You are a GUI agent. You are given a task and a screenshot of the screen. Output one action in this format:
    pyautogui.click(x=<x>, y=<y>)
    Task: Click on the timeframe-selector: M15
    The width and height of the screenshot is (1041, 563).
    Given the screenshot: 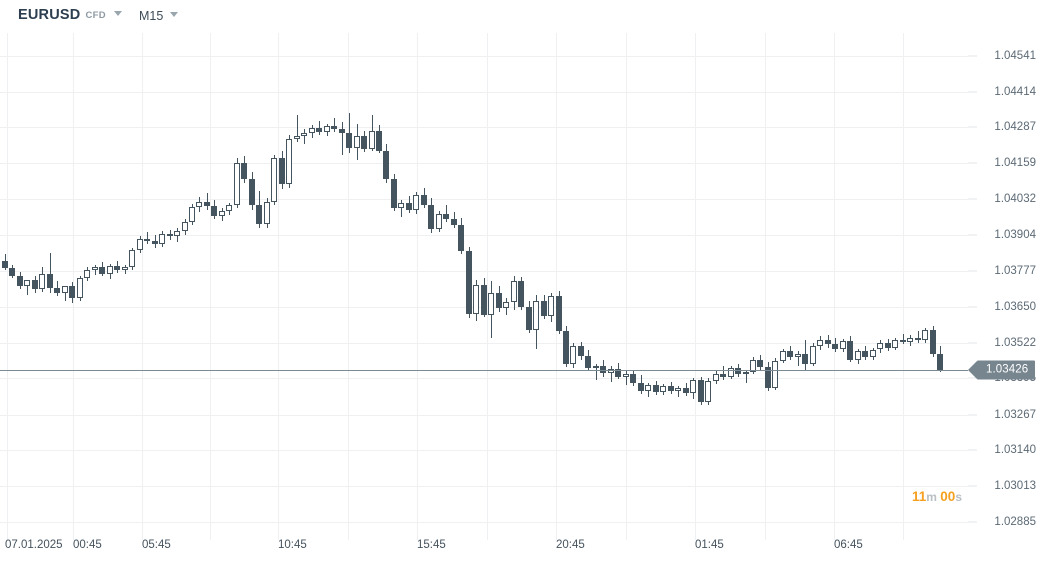 What is the action you would take?
    pyautogui.click(x=159, y=16)
    